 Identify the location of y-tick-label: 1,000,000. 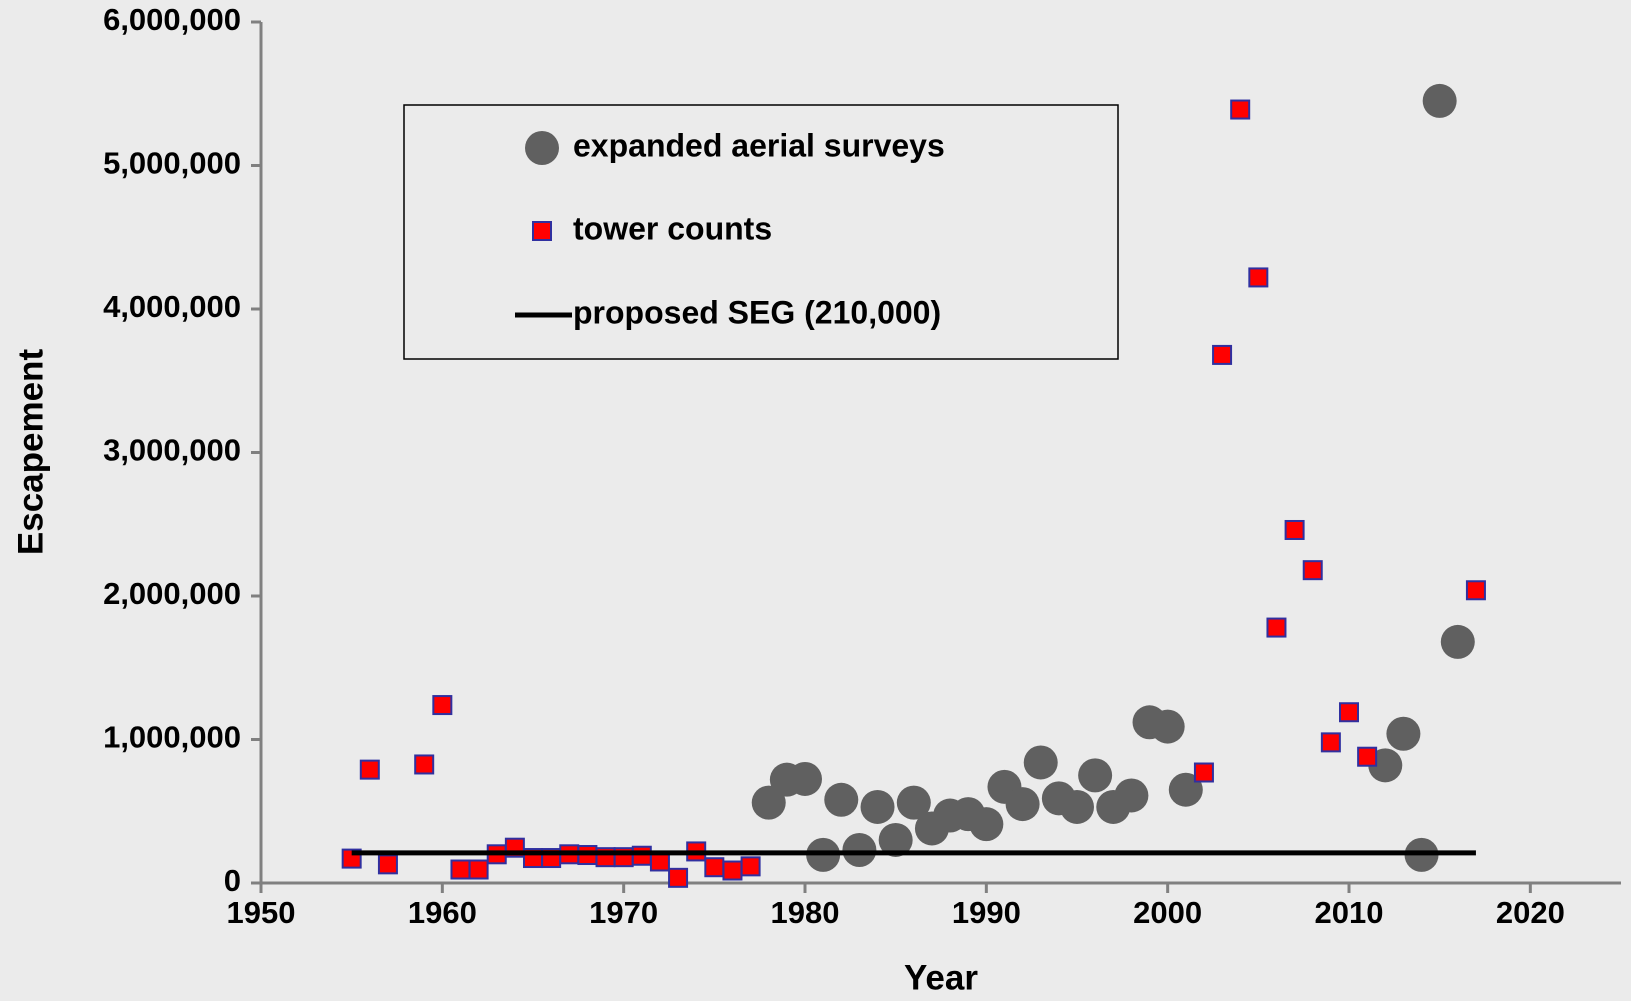
(172, 737).